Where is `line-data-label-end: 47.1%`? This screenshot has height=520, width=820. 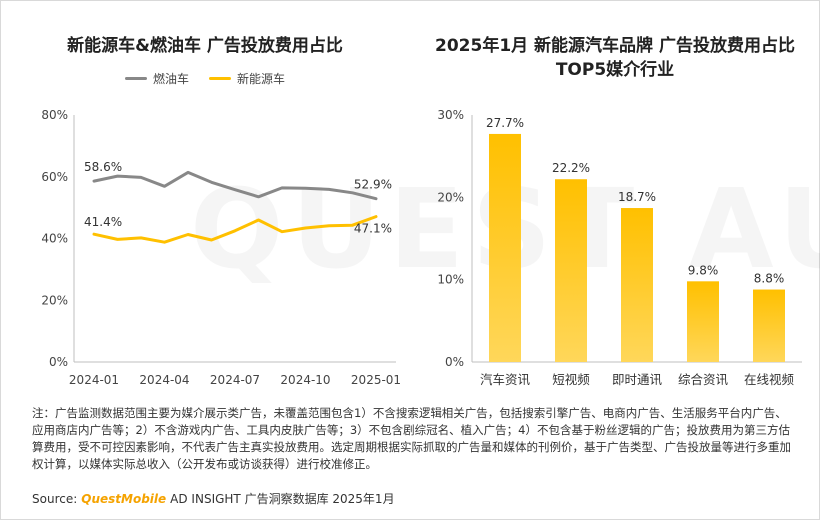
line-data-label-end: 47.1% is located at coordinates (373, 229).